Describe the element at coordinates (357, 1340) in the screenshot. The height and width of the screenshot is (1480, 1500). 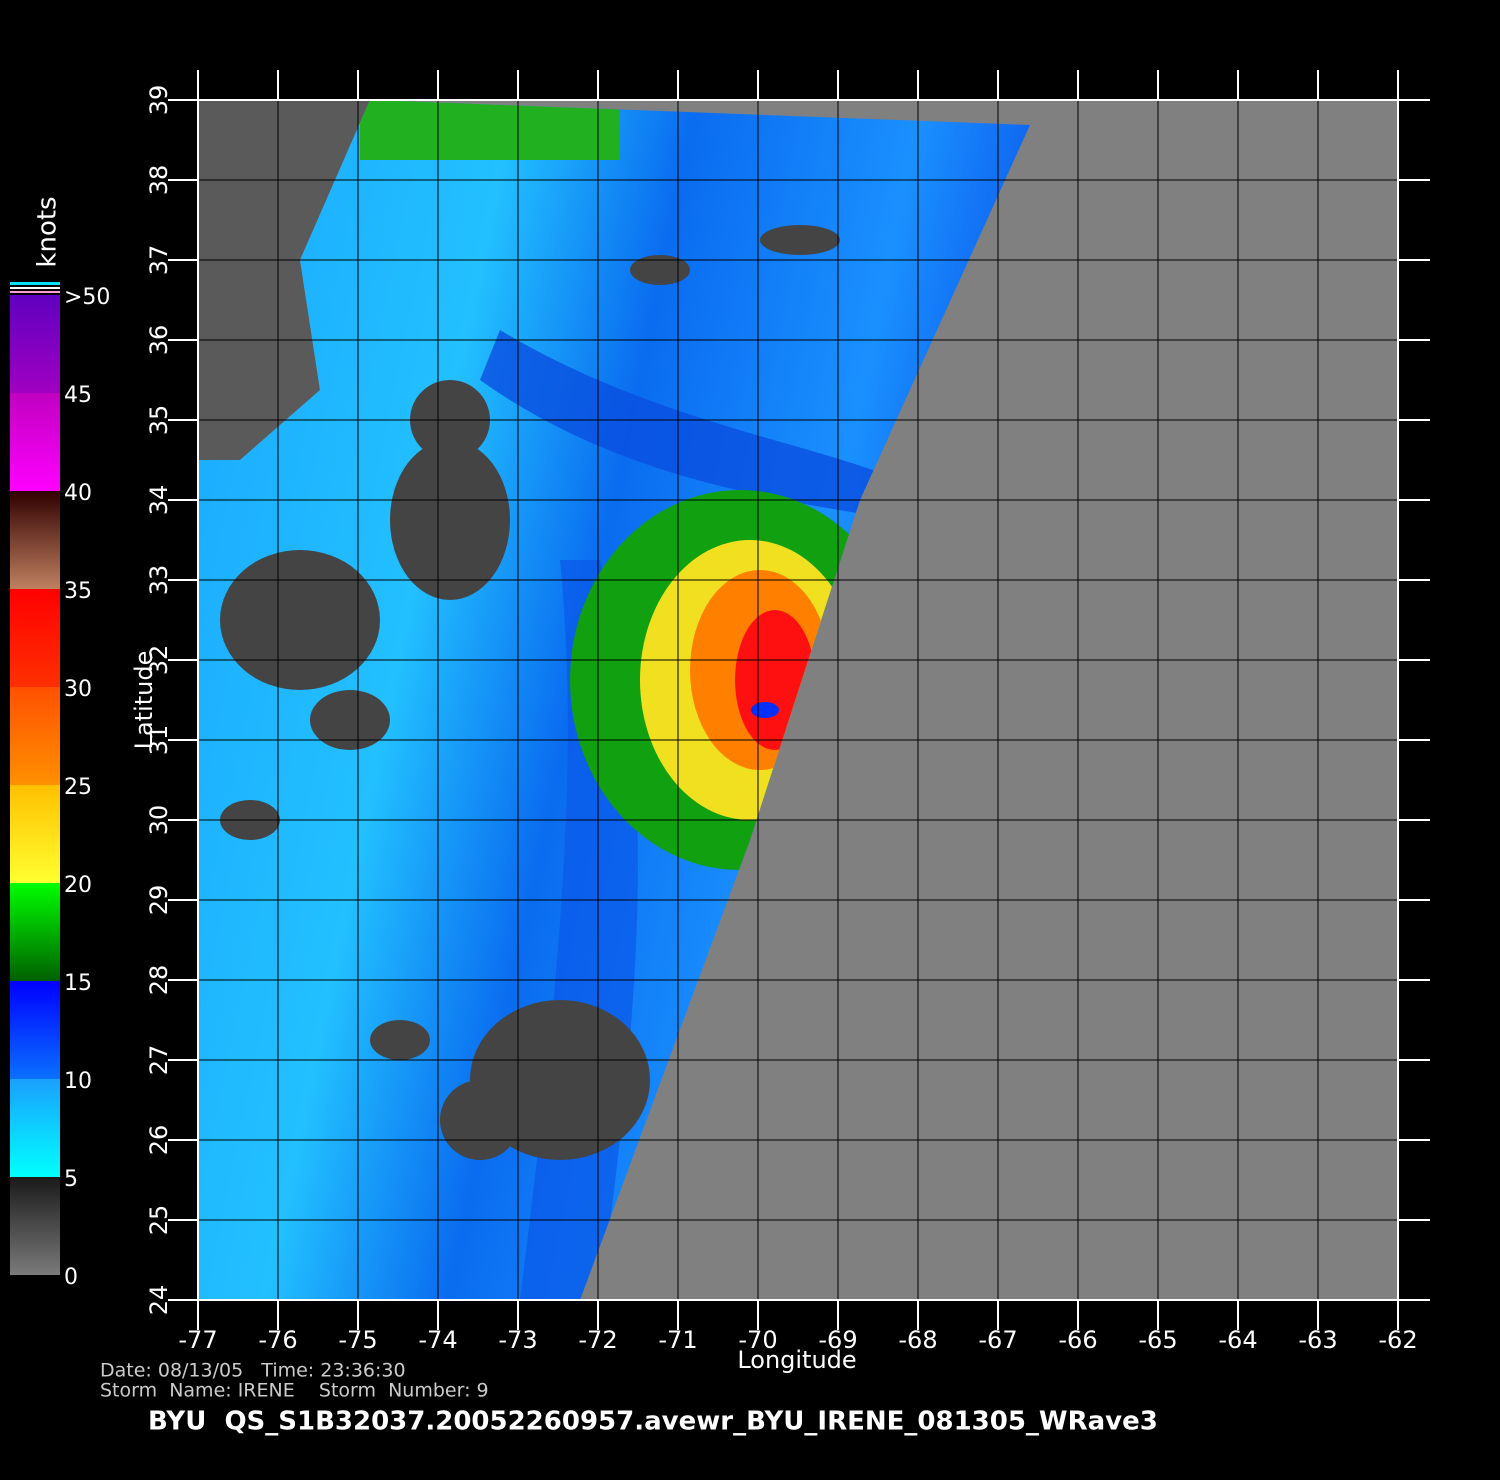
I see `x-tick-label: -75` at that location.